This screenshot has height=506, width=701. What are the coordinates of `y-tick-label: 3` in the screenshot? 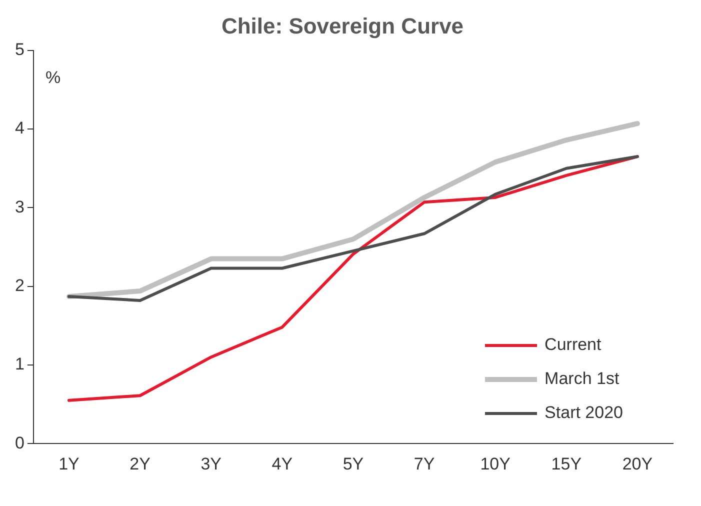 It's located at (19, 206).